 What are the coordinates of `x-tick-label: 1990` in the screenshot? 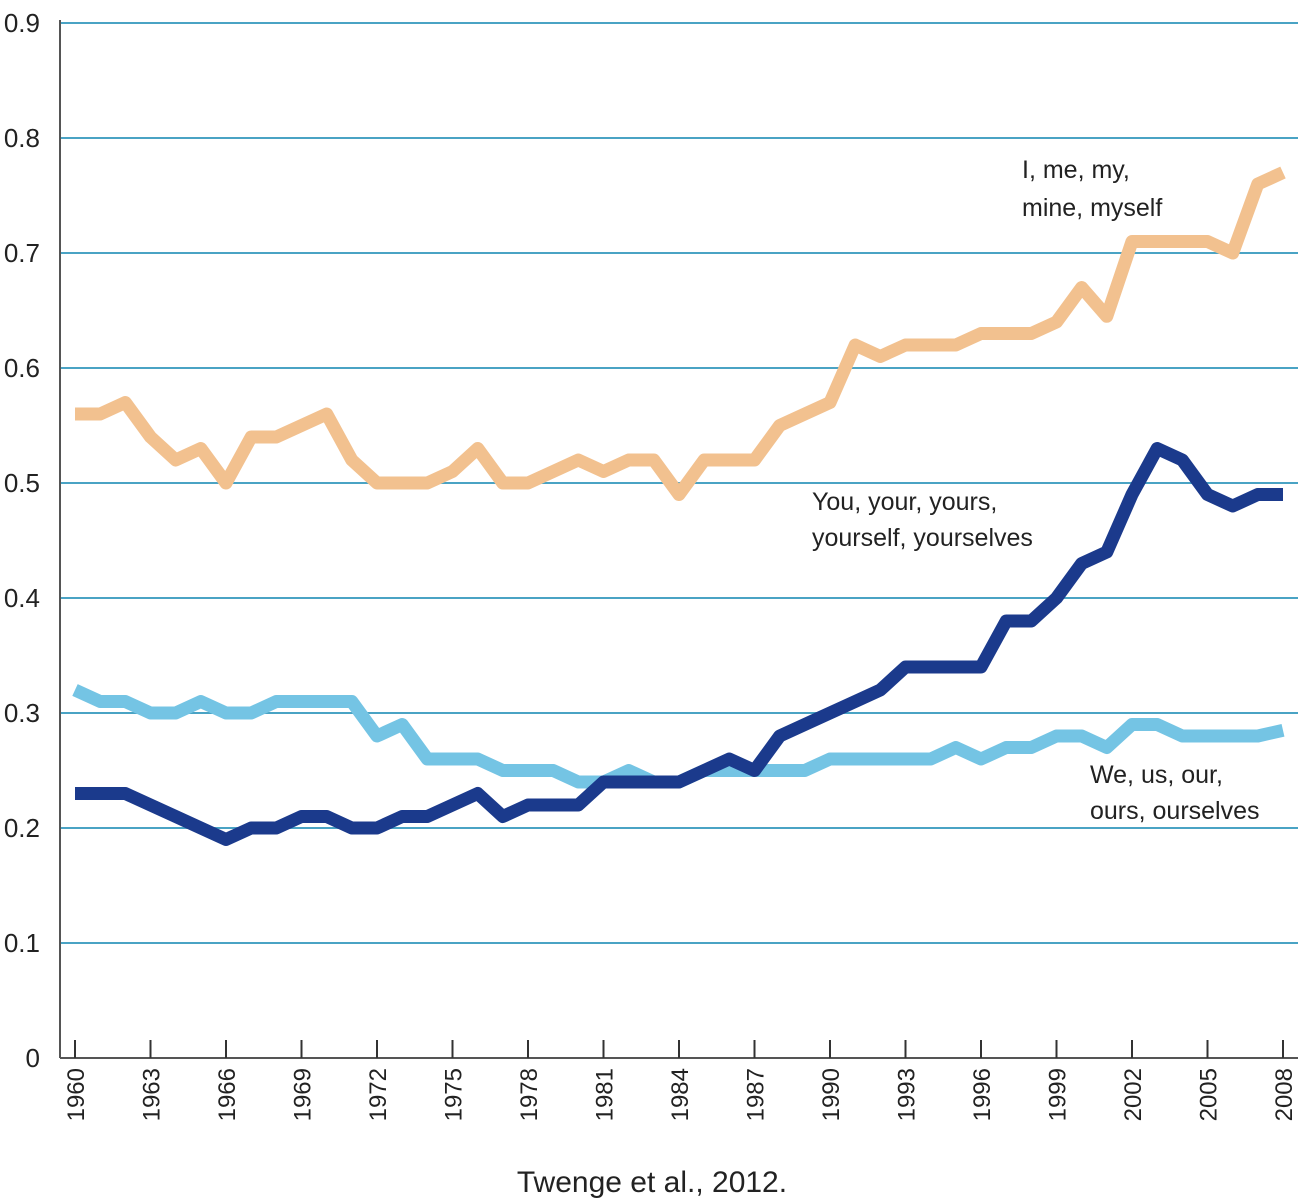 It's located at (831, 1094).